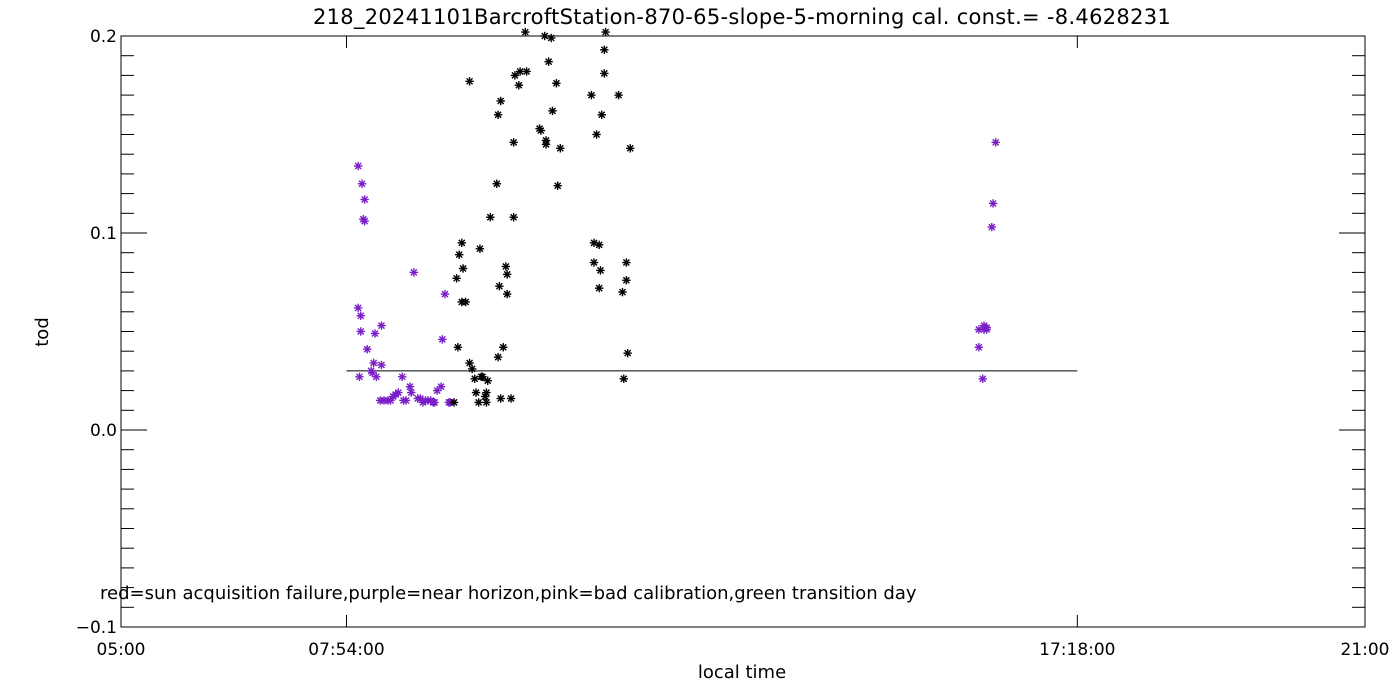 The image size is (1400, 700). I want to click on x-axis-tick-labels: 05:00 07:54:00 17:18:00 21:00, so click(743, 650).